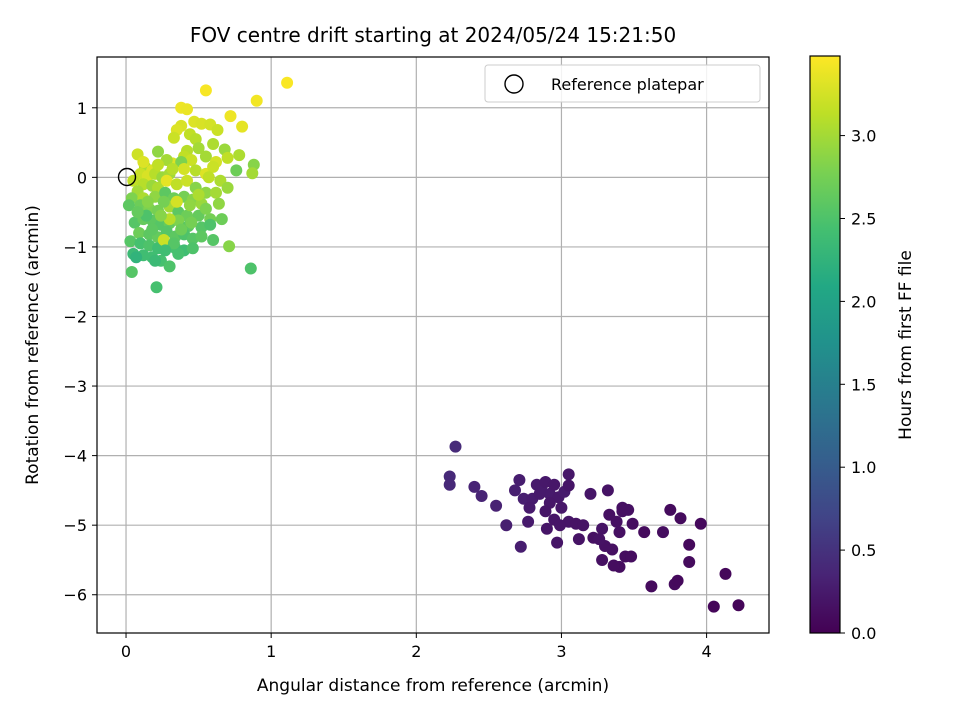 The height and width of the screenshot is (720, 960). What do you see at coordinates (863, 301) in the screenshot?
I see `colorbar-tick-label: 2.0` at bounding box center [863, 301].